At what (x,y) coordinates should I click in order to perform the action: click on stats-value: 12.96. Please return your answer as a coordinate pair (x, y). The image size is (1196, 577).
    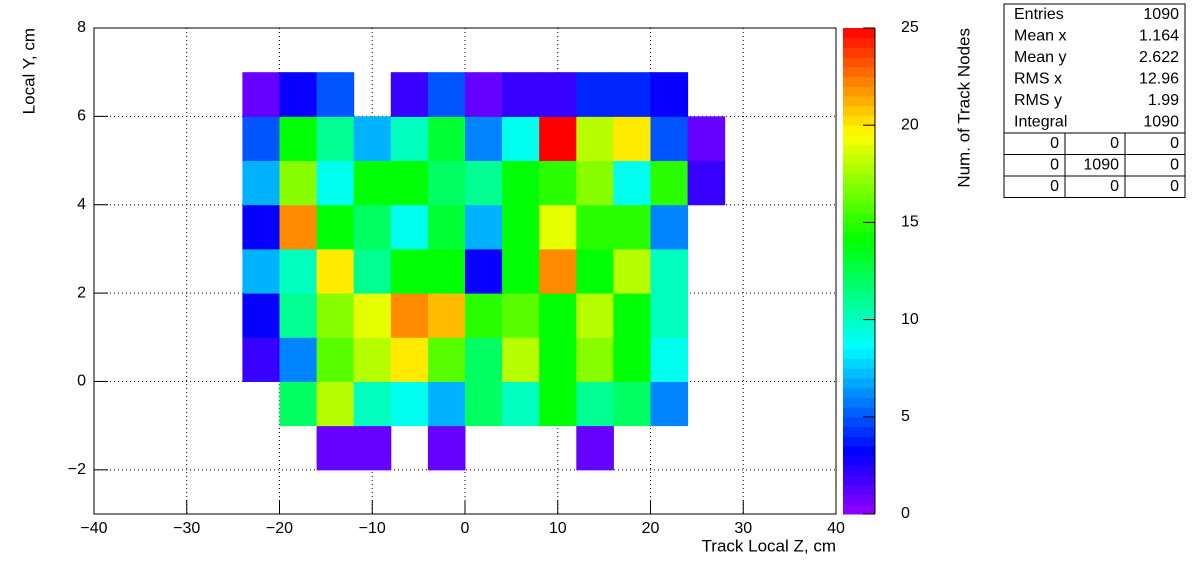
    Looking at the image, I should click on (1159, 78).